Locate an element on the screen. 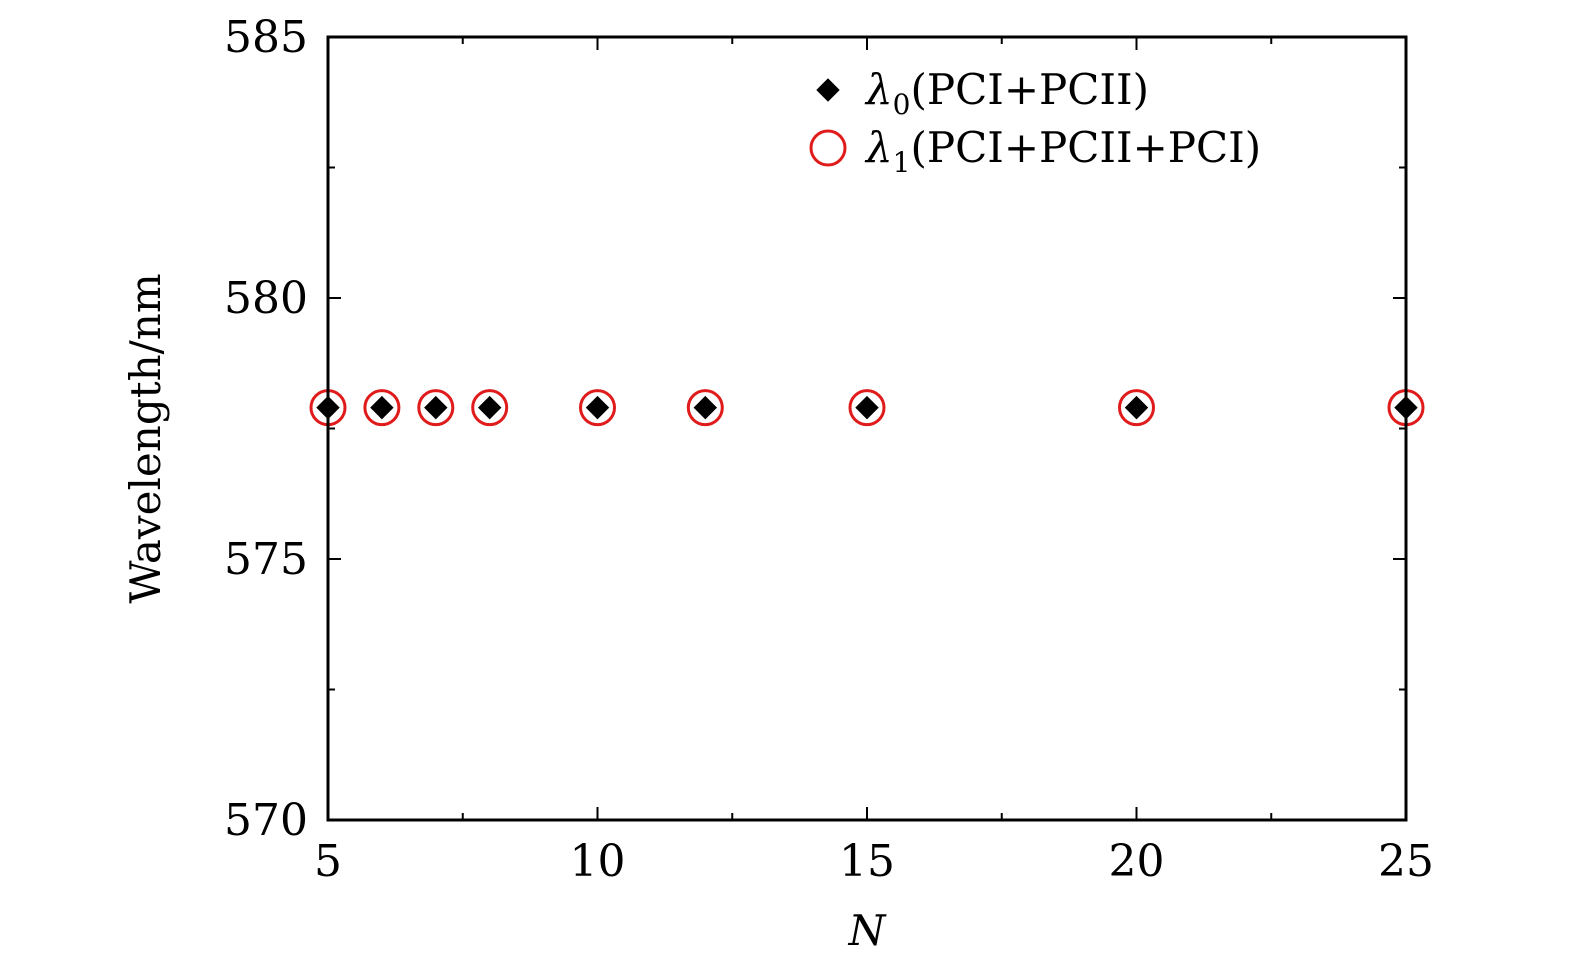  legend: λ0(PCI+PCII)λ1(PCI+PCII+PCI) is located at coordinates (1035, 122).